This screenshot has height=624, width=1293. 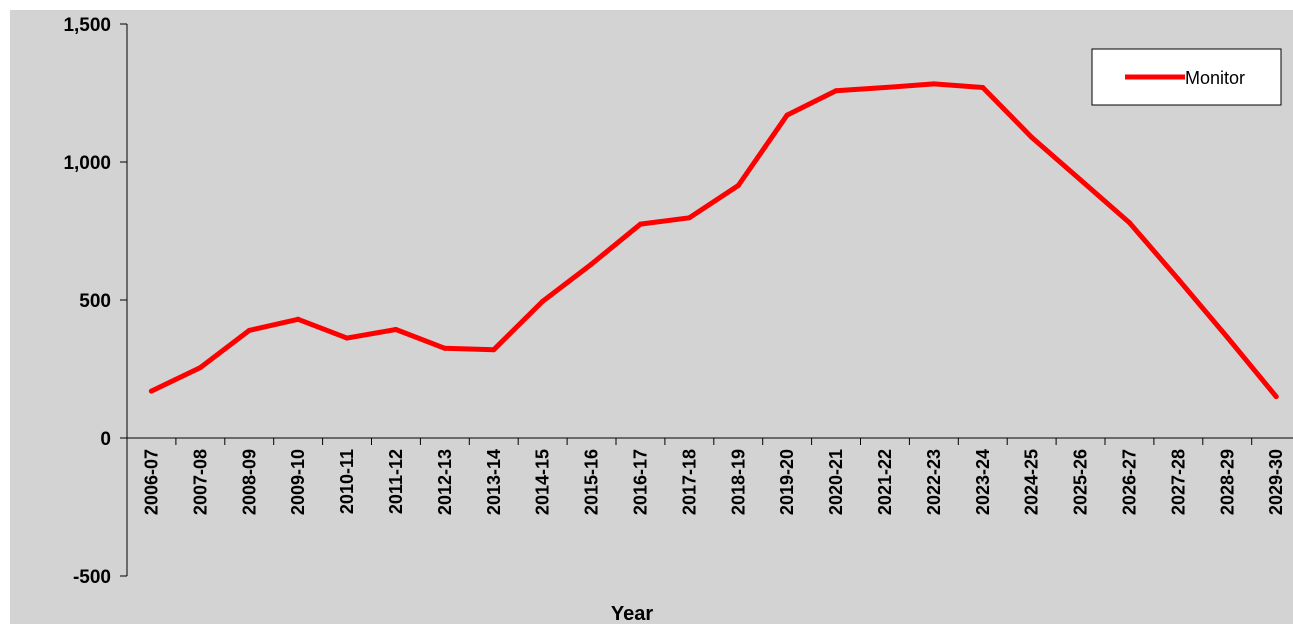 I want to click on x-tick-label: 2011-12, so click(x=396, y=481).